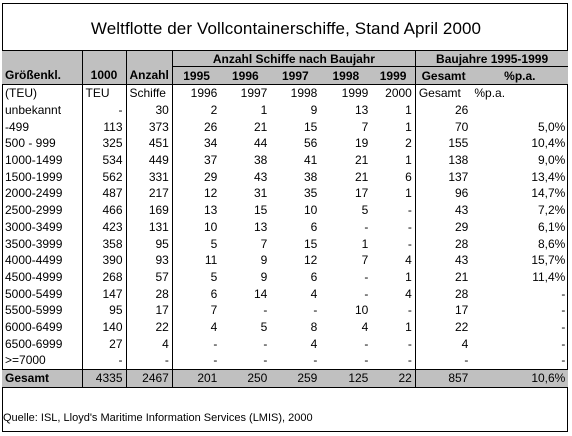 The height and width of the screenshot is (436, 572). I want to click on table-cell: 11, so click(196, 260).